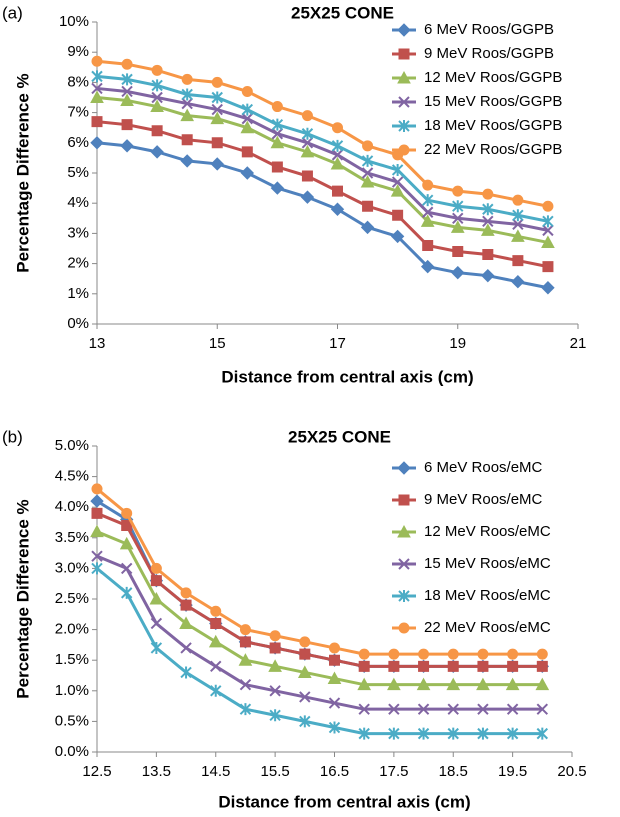 This screenshot has height=817, width=620. I want to click on y-tick-label: 2.5%, so click(72, 598).